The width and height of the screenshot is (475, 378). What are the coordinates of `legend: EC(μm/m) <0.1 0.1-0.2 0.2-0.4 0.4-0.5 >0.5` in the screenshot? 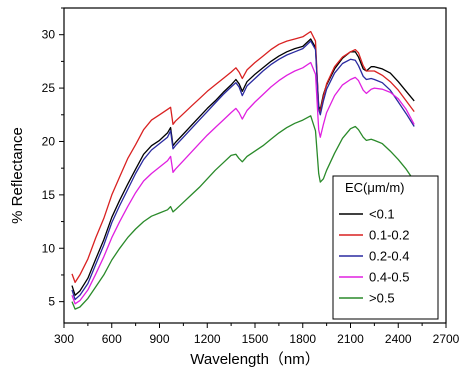 It's located at (385, 247).